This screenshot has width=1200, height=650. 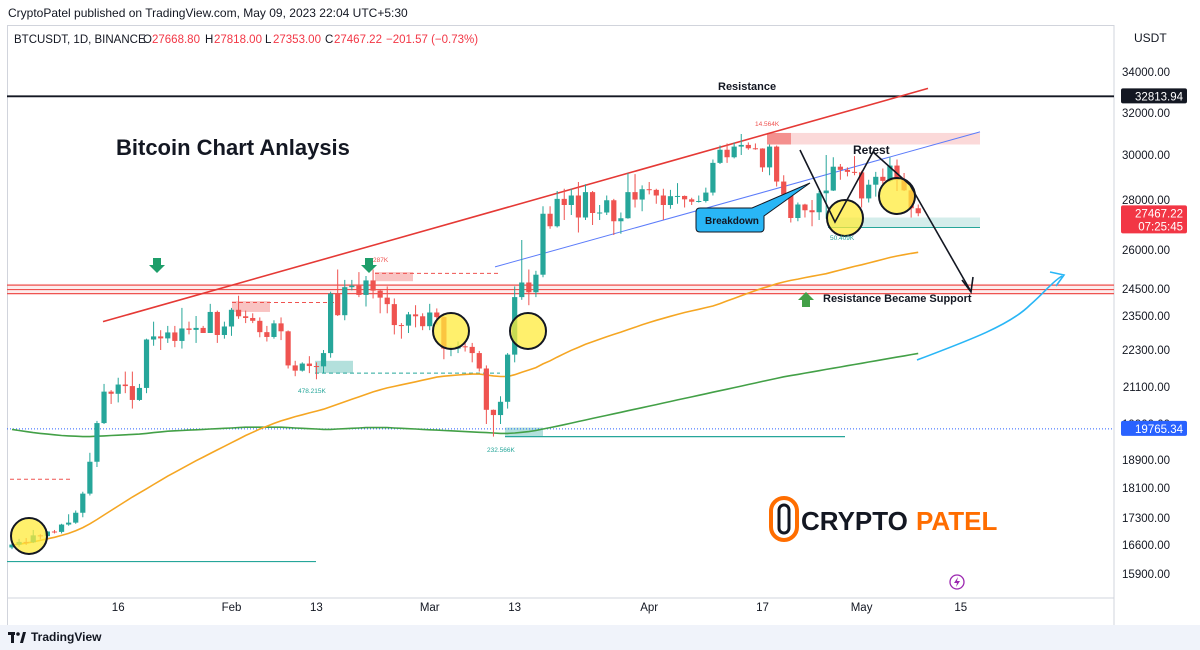 What do you see at coordinates (54, 637) in the screenshot?
I see `tradingview-brand: TradingView` at bounding box center [54, 637].